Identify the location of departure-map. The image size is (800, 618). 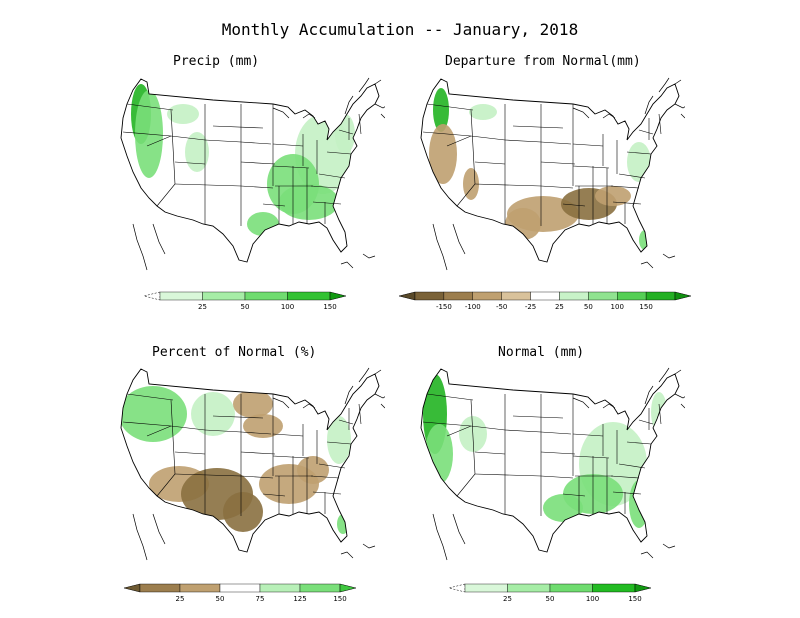
(552, 174).